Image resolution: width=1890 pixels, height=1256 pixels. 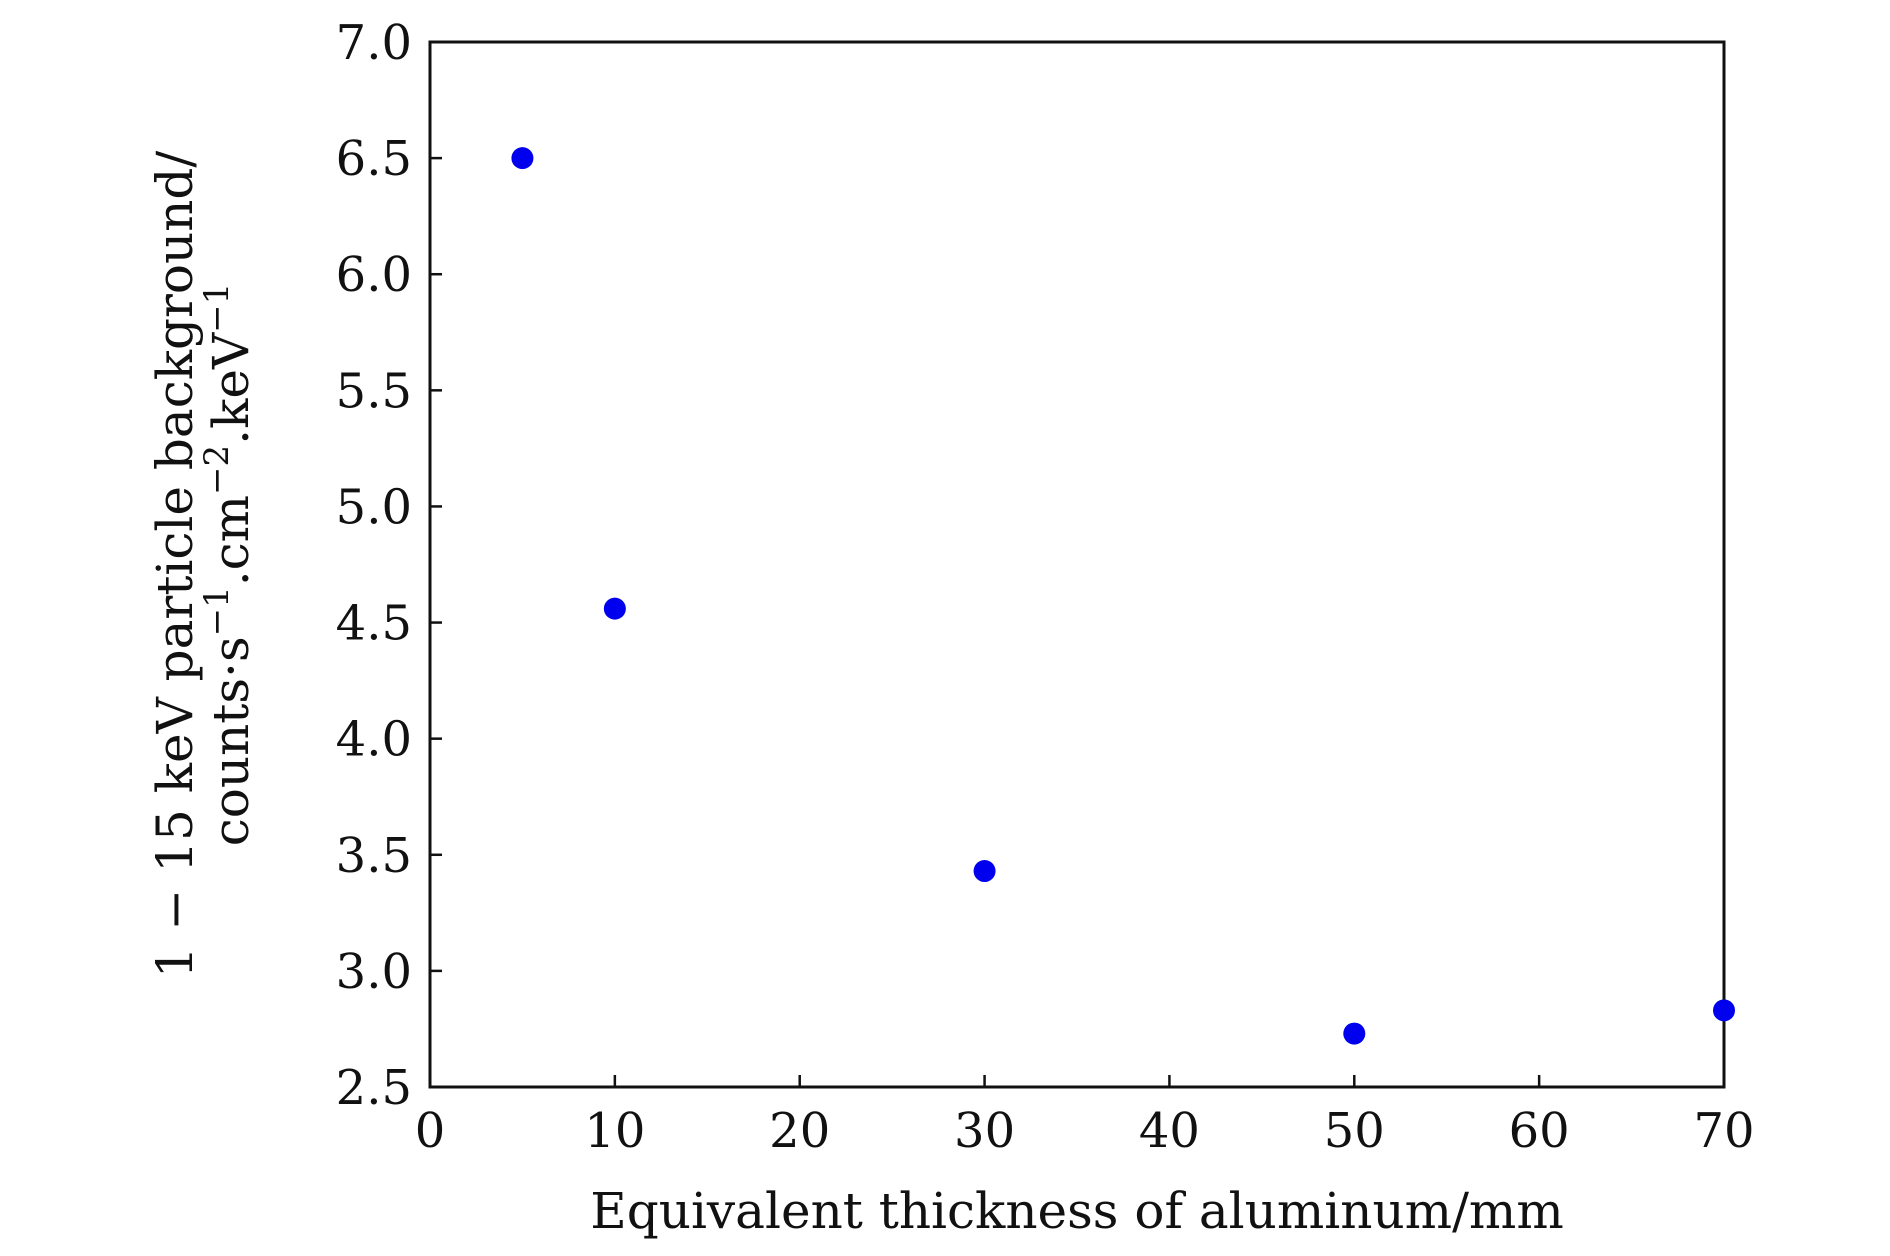 I want to click on y-tick-label: 5.5, so click(x=374, y=391).